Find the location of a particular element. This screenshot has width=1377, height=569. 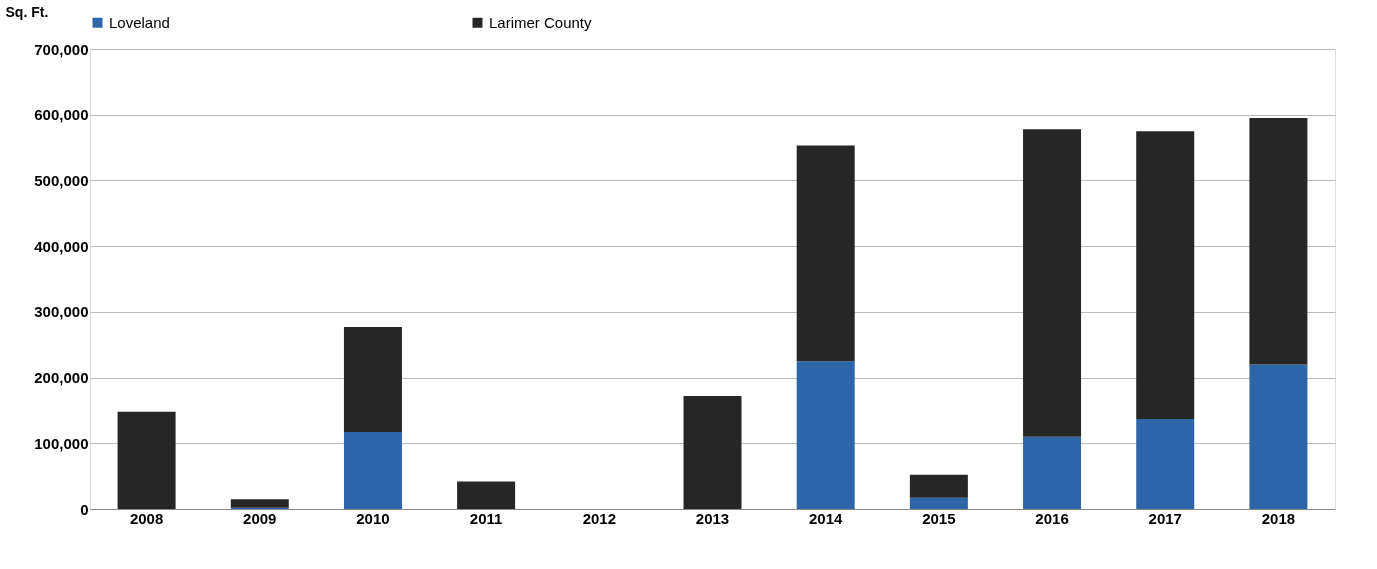

x-tick-label: 2017 is located at coordinates (1165, 518).